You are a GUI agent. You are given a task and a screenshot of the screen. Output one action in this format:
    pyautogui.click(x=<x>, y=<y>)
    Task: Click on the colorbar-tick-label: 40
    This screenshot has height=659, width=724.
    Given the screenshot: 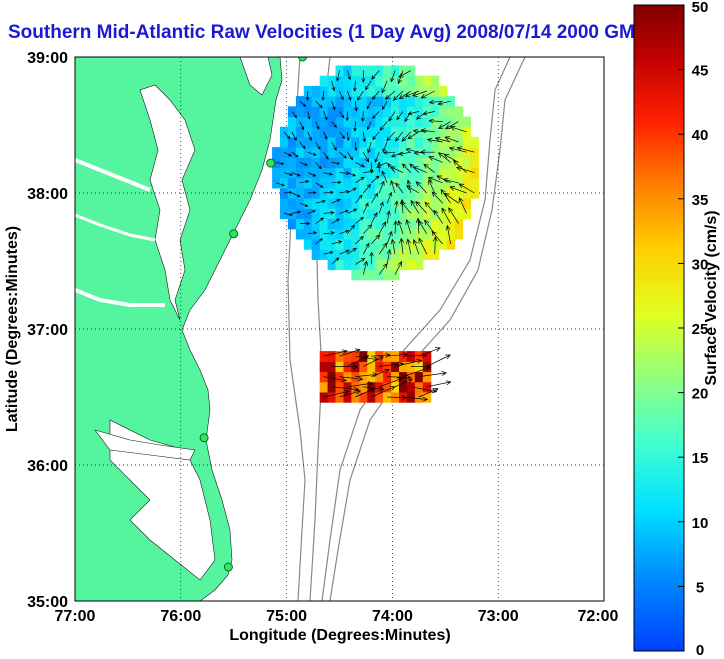 What is the action you would take?
    pyautogui.click(x=700, y=135)
    